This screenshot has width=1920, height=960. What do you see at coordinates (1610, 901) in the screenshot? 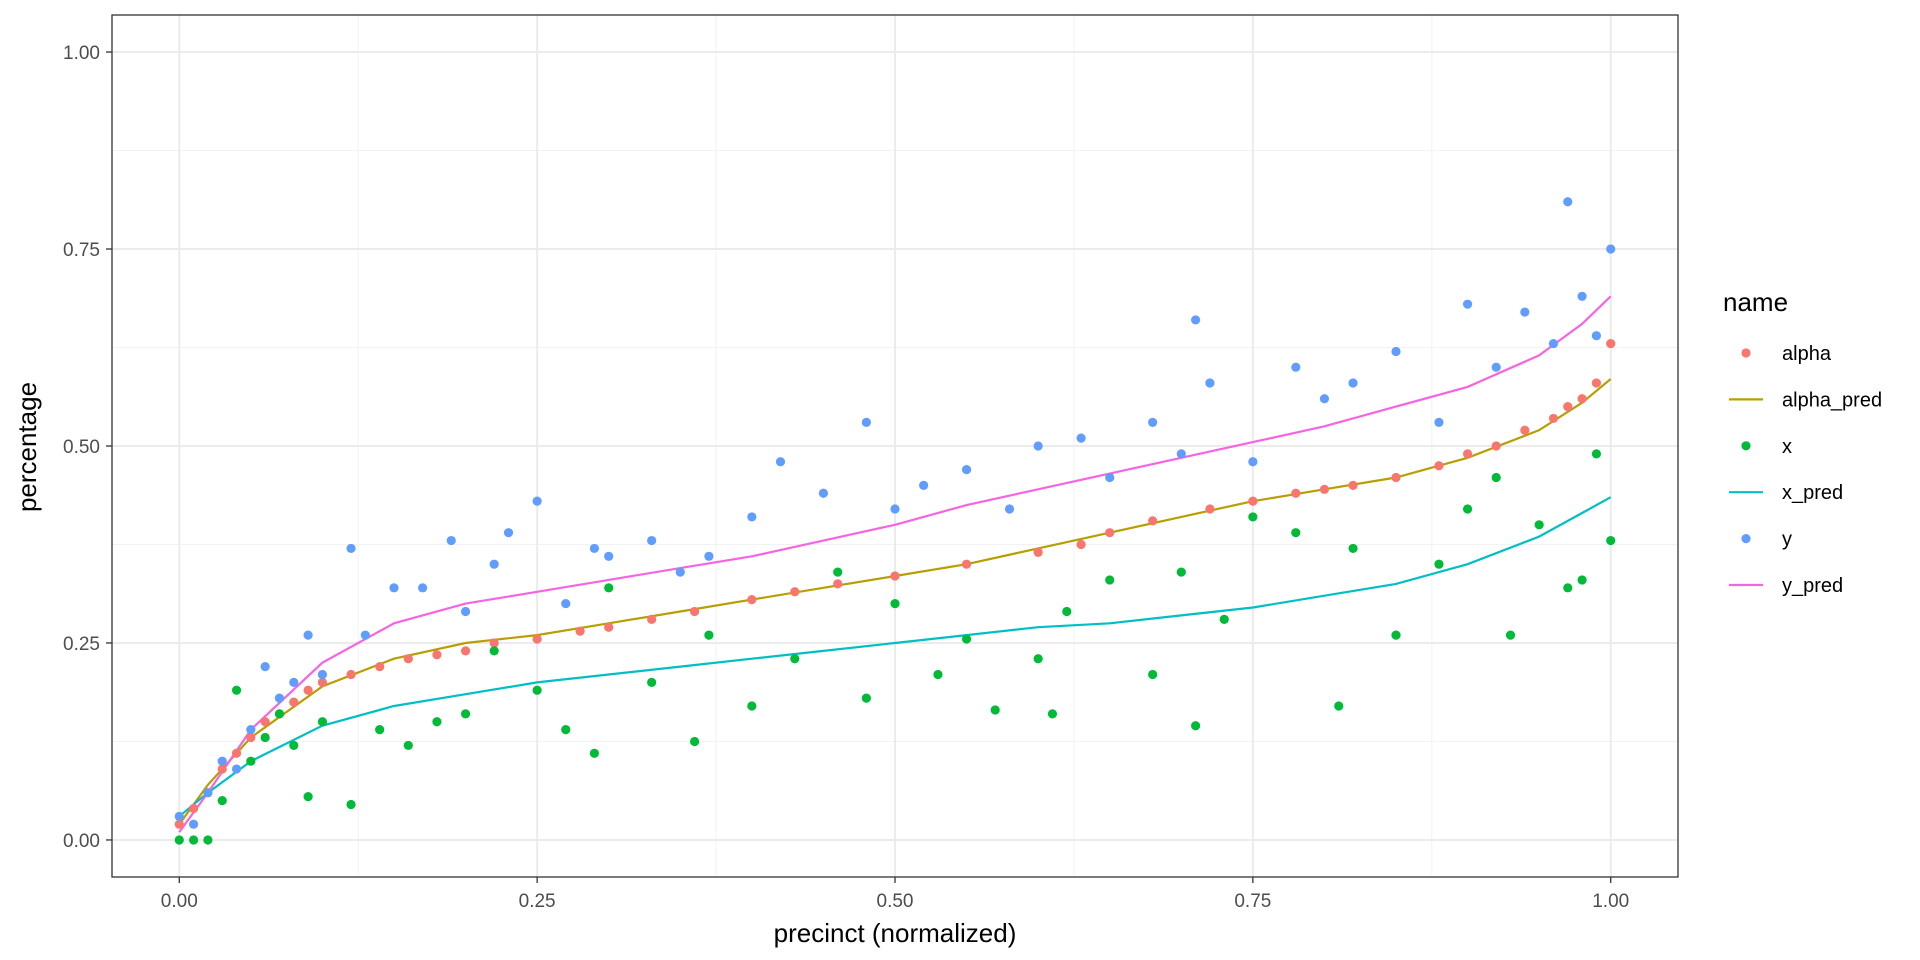
I see `x-tick-label: 1.00` at bounding box center [1610, 901].